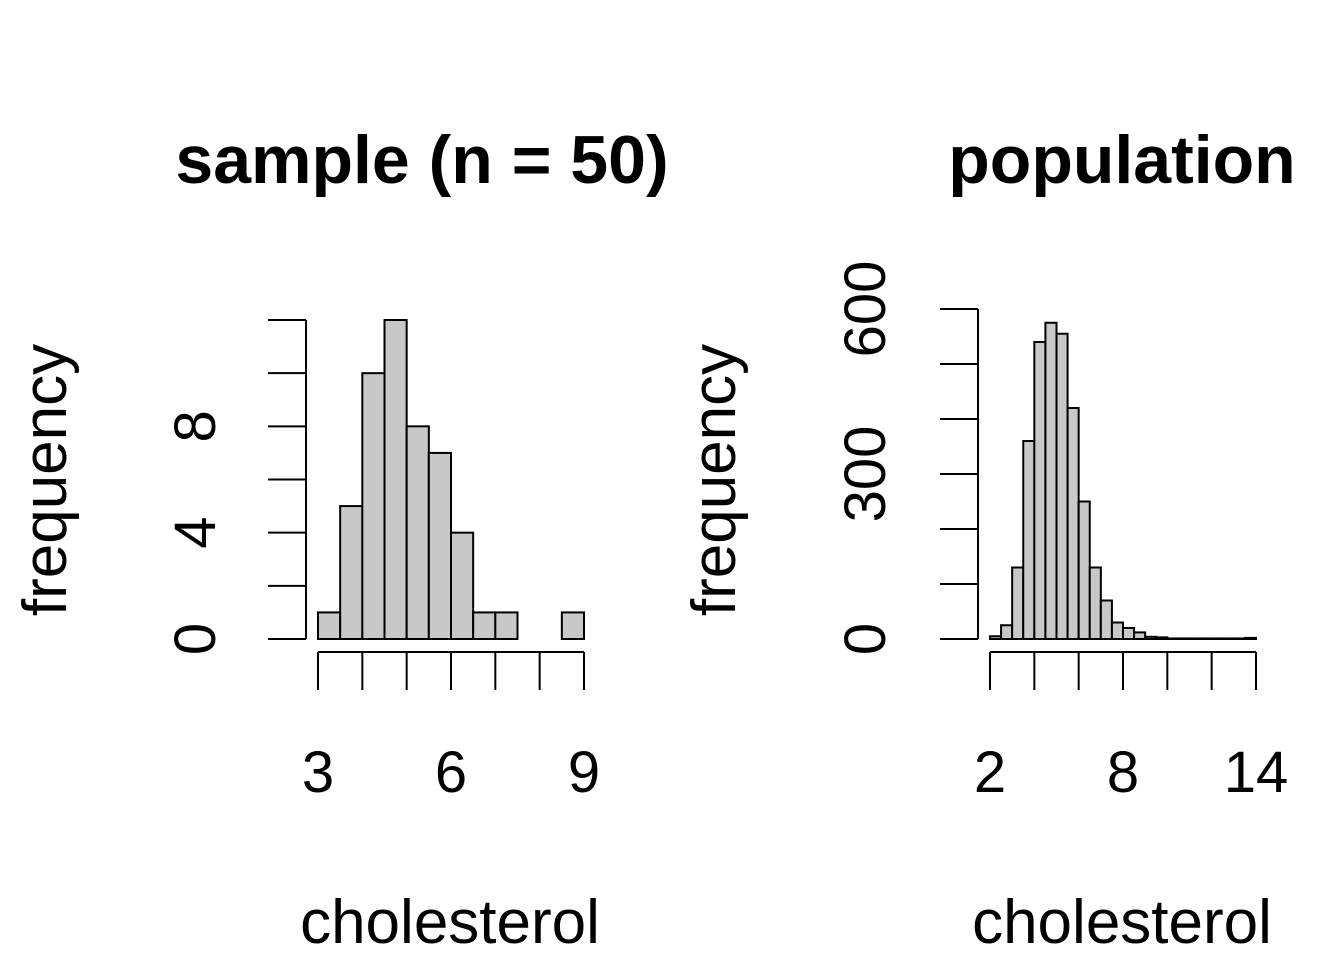 This screenshot has height=960, width=1344. I want to click on sample-bars, so click(451, 480).